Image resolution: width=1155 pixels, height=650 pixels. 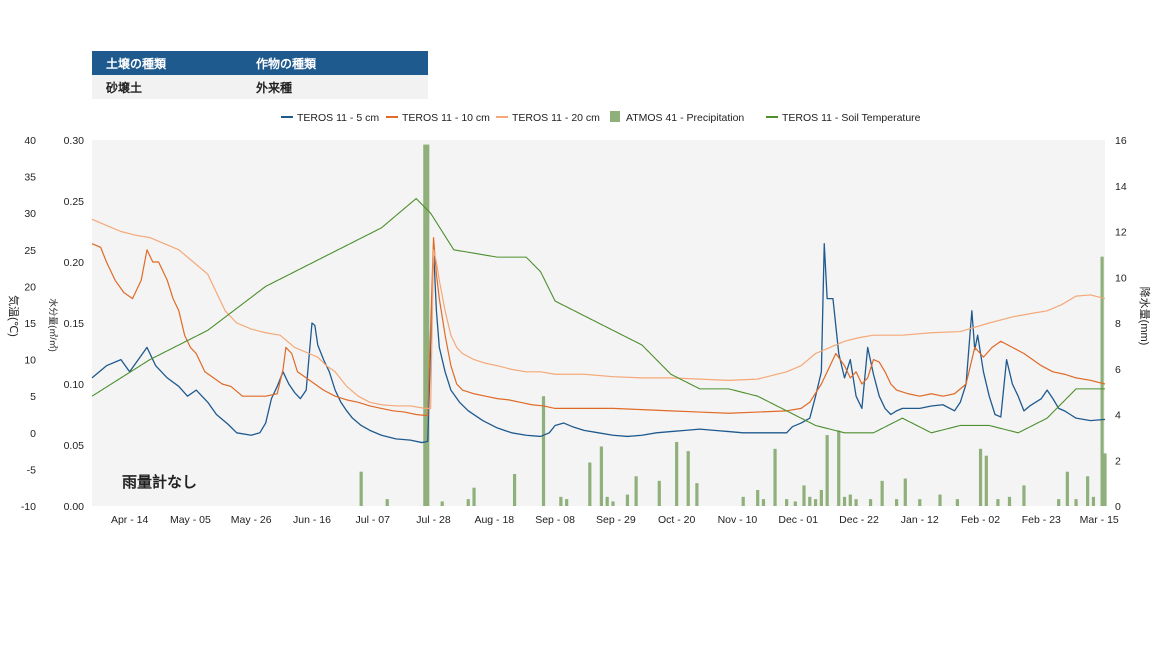 I want to click on precipitation-tick-label: 0, so click(x=1118, y=507).